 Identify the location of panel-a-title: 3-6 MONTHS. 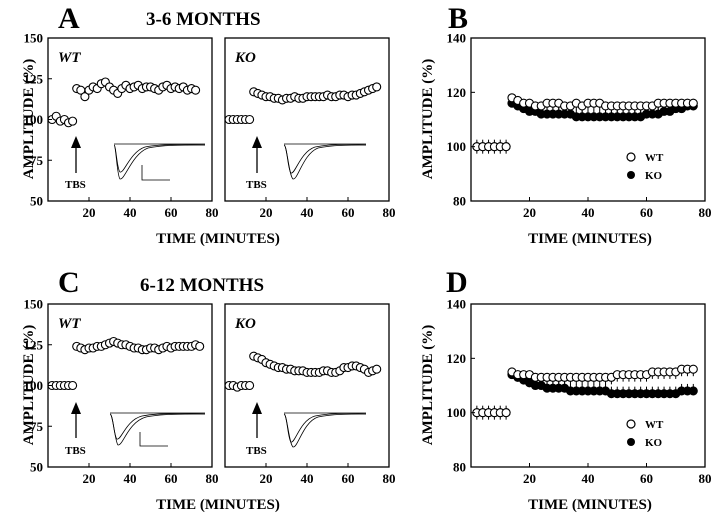
(203, 19).